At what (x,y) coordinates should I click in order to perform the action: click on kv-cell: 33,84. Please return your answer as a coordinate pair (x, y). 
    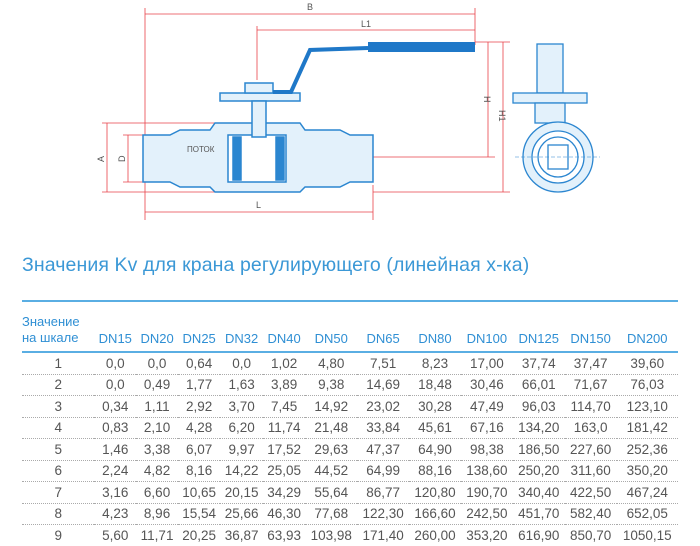
    Looking at the image, I should click on (383, 428).